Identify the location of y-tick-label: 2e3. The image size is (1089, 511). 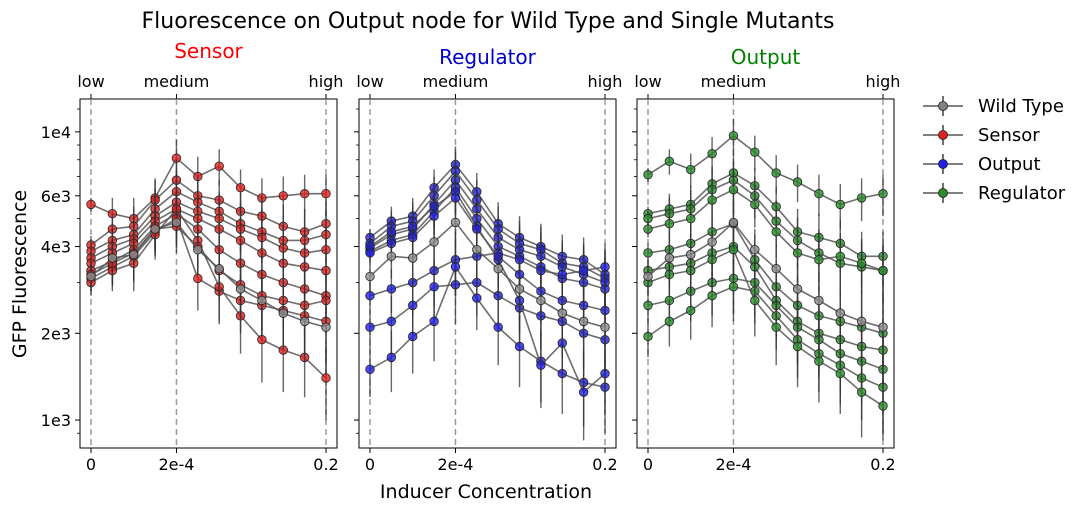
(56, 333).